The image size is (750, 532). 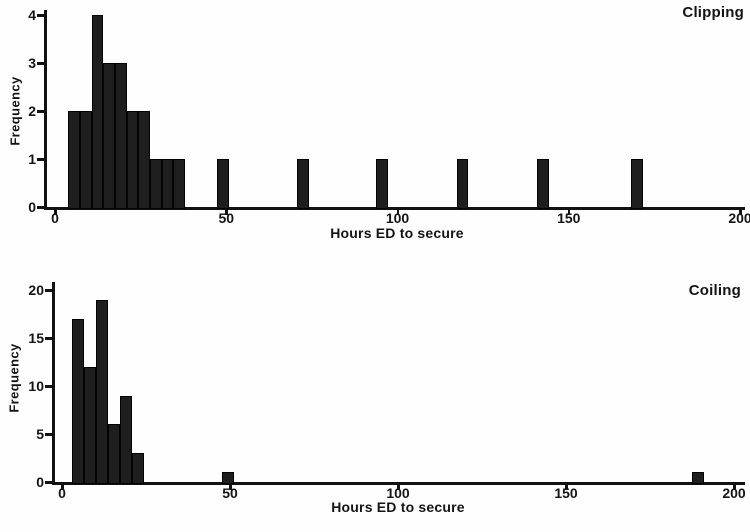 What do you see at coordinates (32, 159) in the screenshot?
I see `y-tick-label: 1` at bounding box center [32, 159].